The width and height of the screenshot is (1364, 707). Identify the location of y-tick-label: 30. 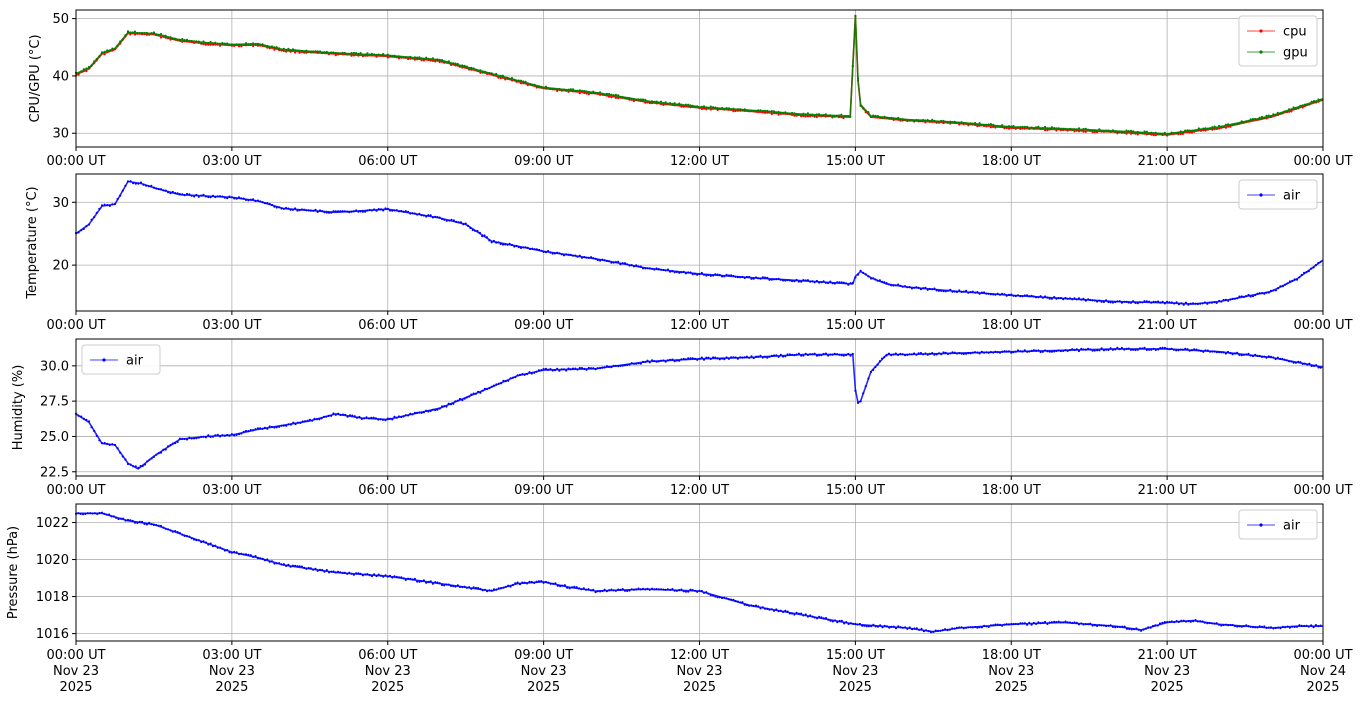
(60, 203).